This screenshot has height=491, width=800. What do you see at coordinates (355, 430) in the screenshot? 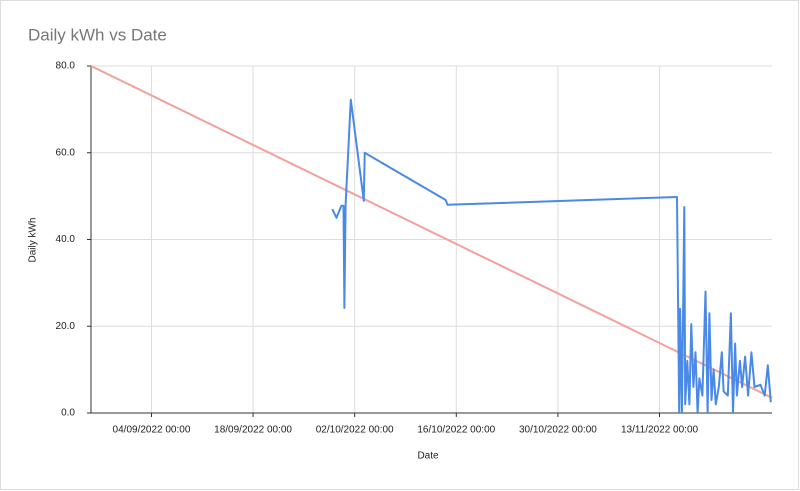
I see `x-tick-label: 02/10/2022 00:00` at bounding box center [355, 430].